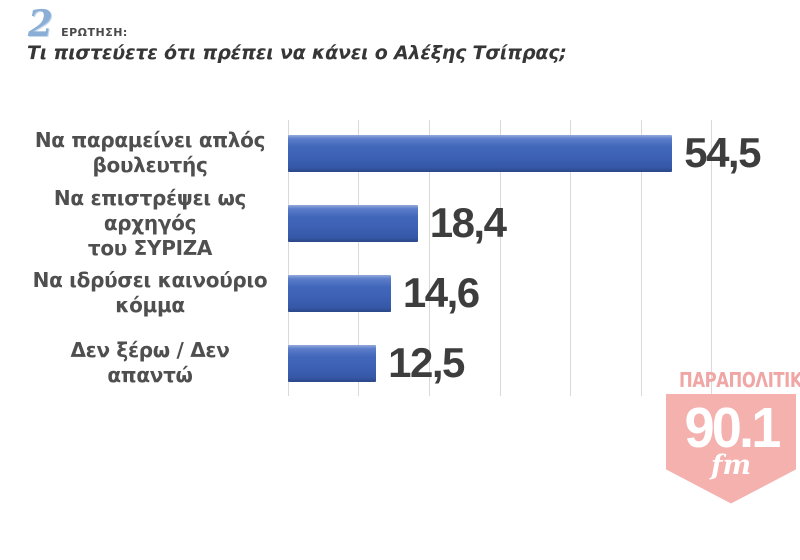  I want to click on chart-row: Να επιστρέψει ως αρχηγός του ΣΥΡΙΖΑ 18,4, so click(400, 222).